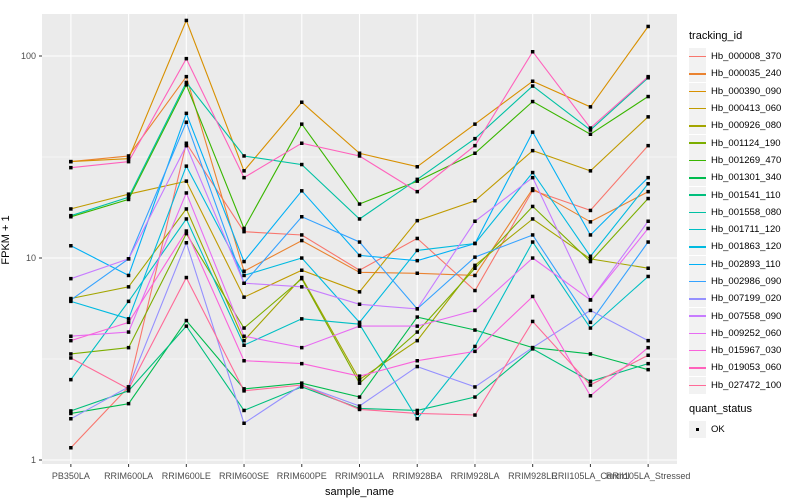  Describe the element at coordinates (746, 368) in the screenshot. I see `legend-entry-label: Hb_019053_060` at that location.